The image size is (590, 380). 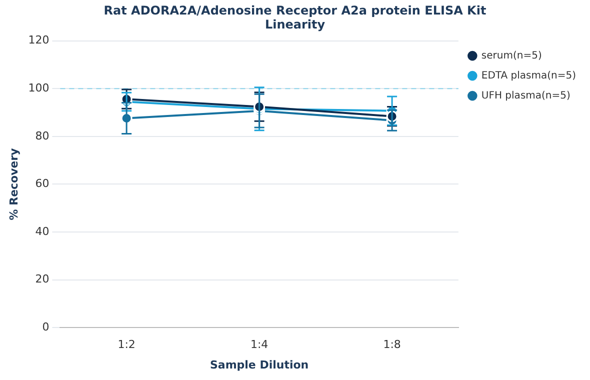 I want to click on y-axis-title: % Recovery, so click(x=13, y=184).